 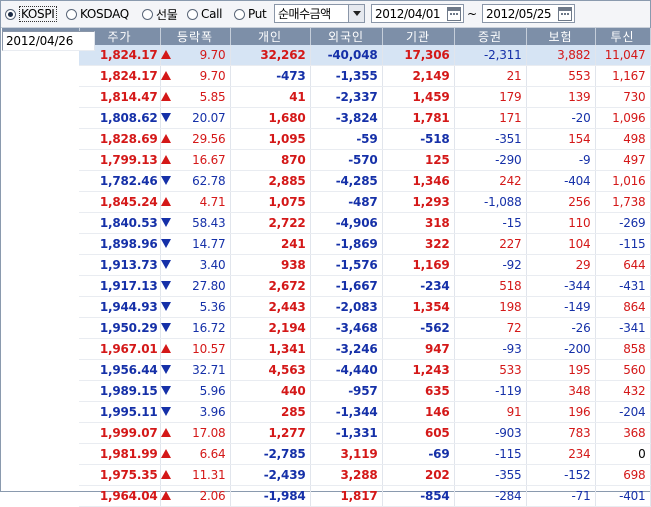 What do you see at coordinates (346, 139) in the screenshot?
I see `foreign-cell: -59` at bounding box center [346, 139].